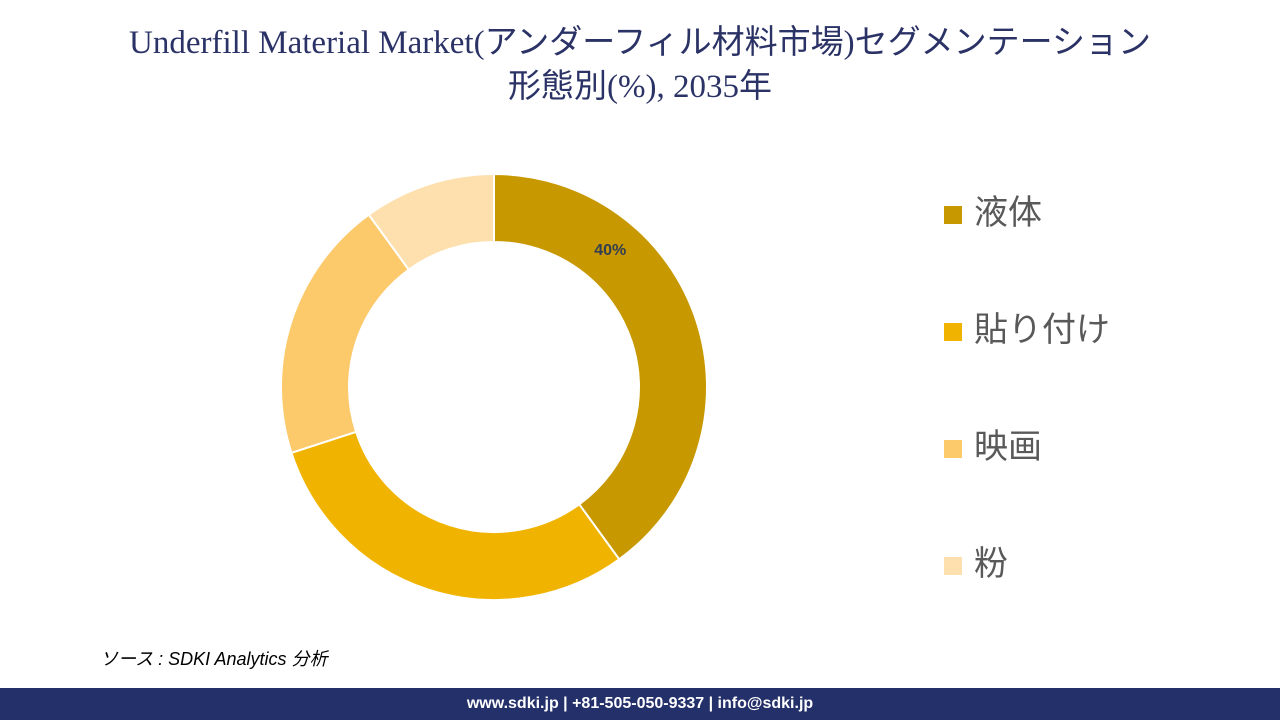 The height and width of the screenshot is (720, 1280). I want to click on legend-label: 貼り付け, so click(1042, 330).